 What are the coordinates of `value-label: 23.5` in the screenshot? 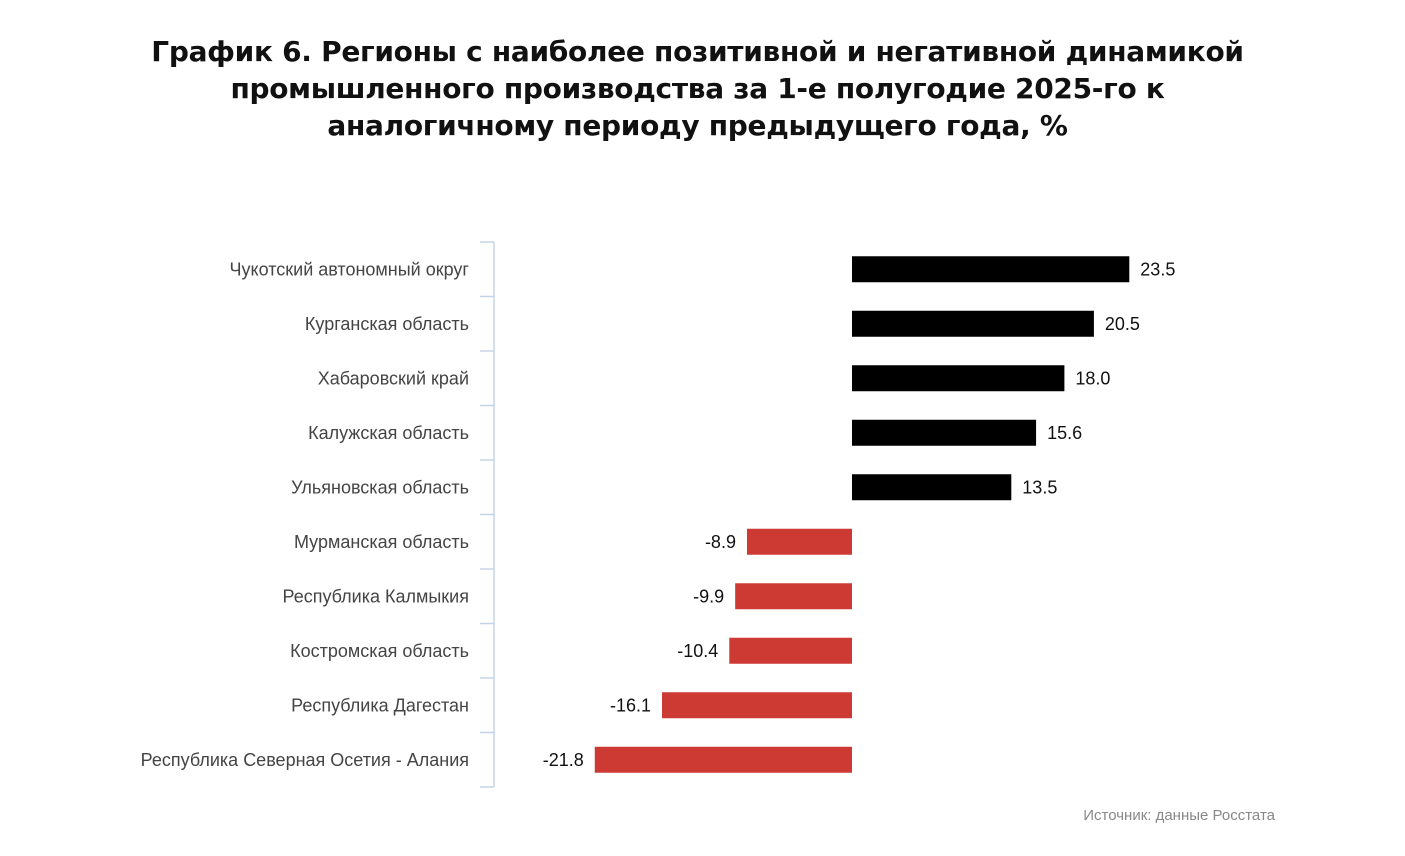 It's located at (1157, 269).